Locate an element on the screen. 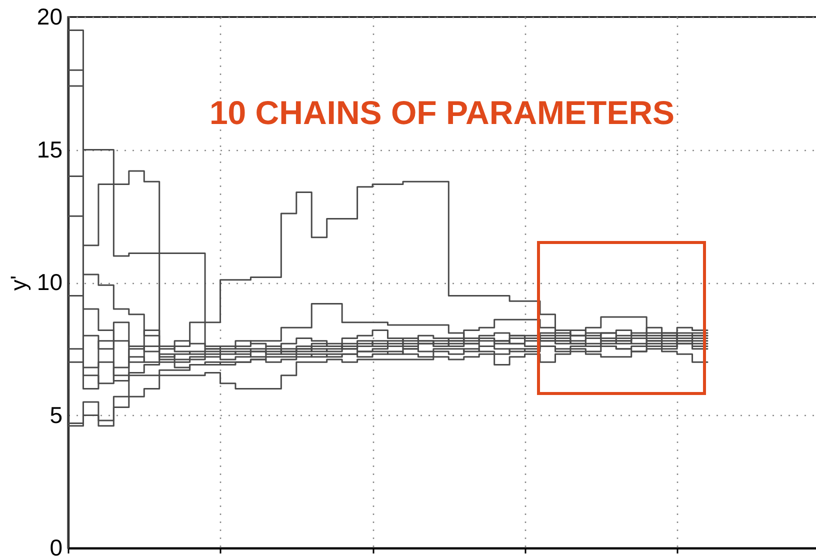  y-tick-label: 20 is located at coordinates (49, 17).